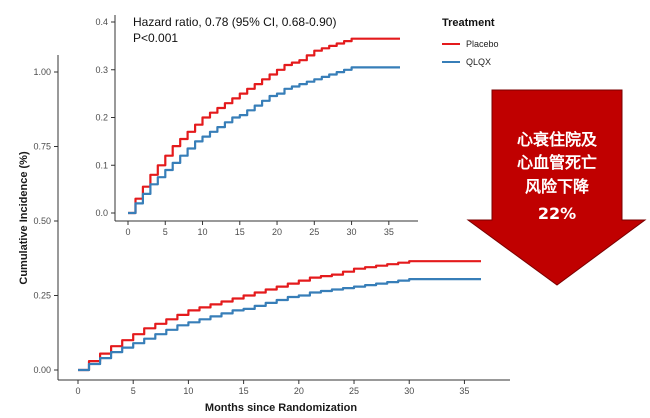 The image size is (650, 418). Describe the element at coordinates (557, 213) in the screenshot. I see `callout-line-4: 22%` at that location.